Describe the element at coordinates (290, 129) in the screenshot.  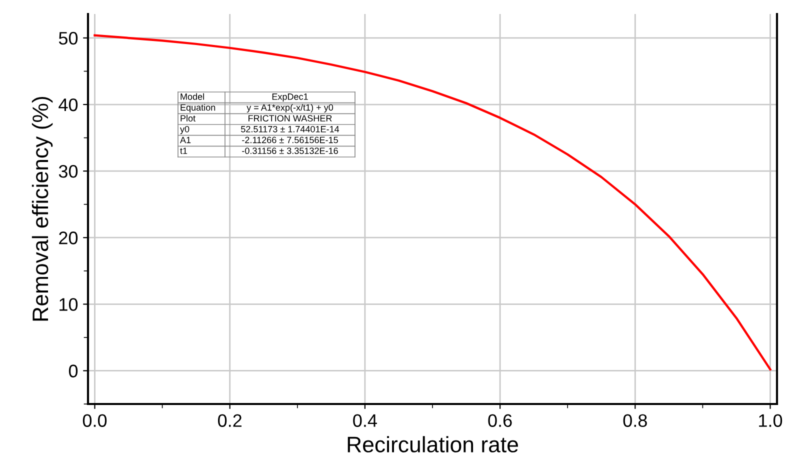
I see `annotation: 52.51173 ± 1.74401E-14` at that location.